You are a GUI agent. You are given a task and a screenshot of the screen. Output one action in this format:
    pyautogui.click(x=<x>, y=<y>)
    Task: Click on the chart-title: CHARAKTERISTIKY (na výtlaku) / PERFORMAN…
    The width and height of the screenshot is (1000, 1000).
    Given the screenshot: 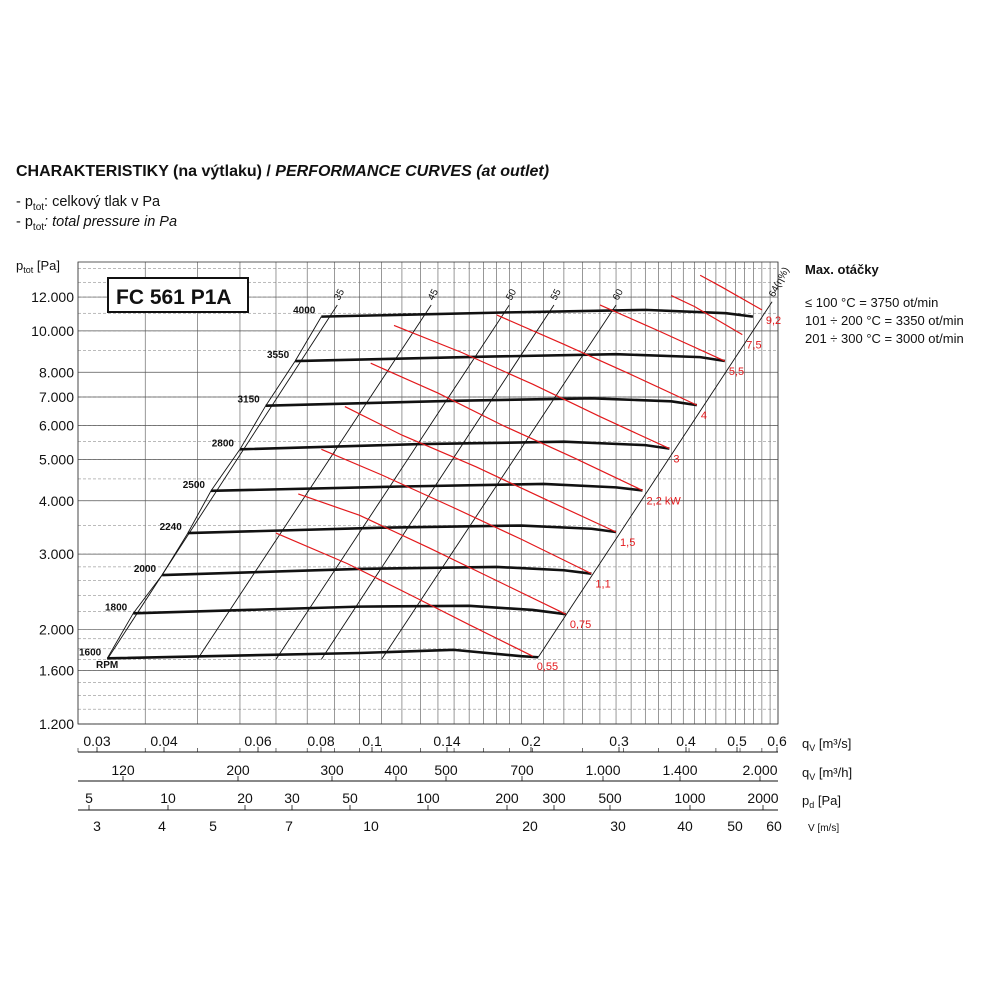 What is the action you would take?
    pyautogui.click(x=282, y=172)
    